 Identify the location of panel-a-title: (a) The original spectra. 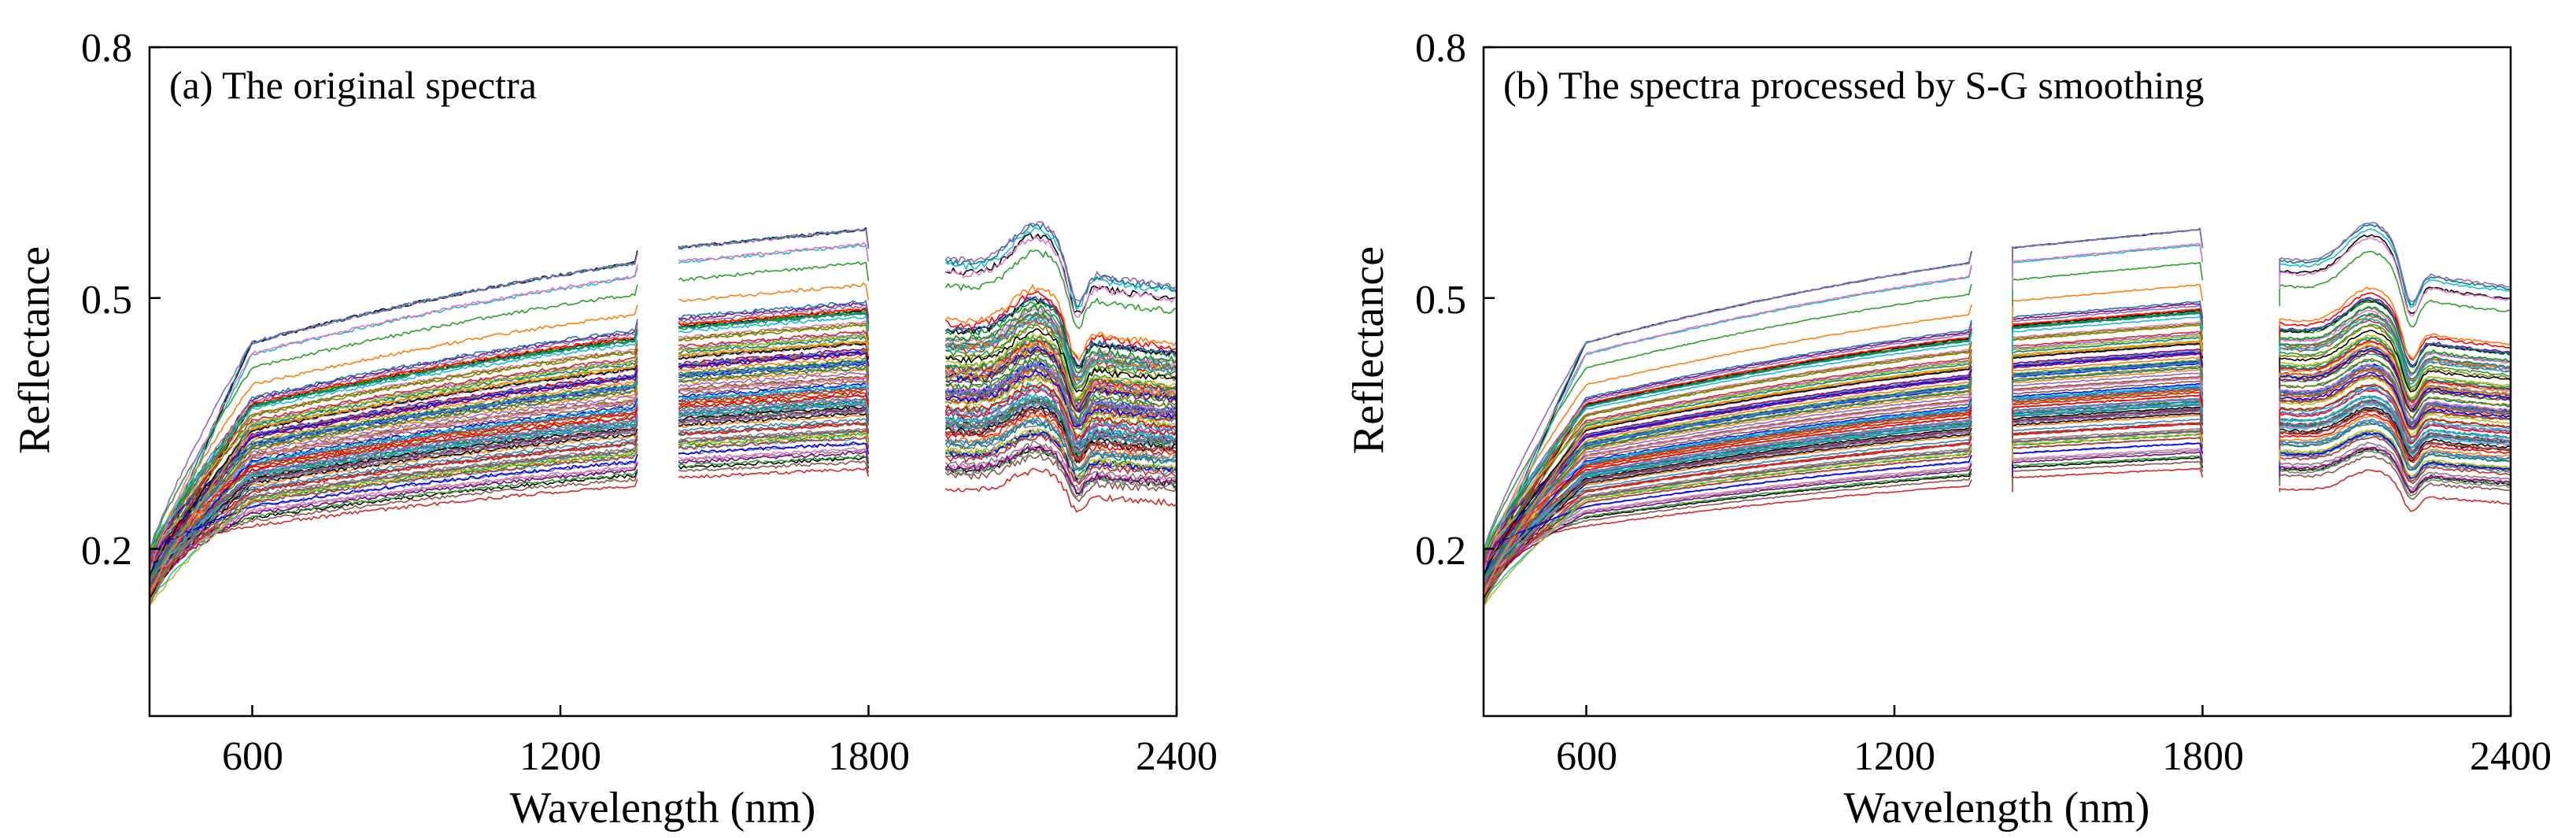
(353, 85).